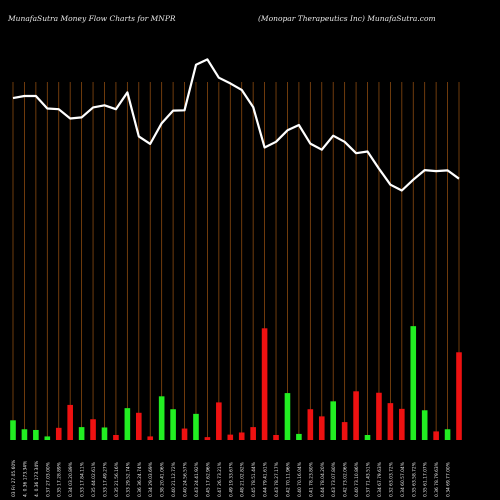  Describe the element at coordinates (60, 479) in the screenshot. I see `x-tick-label: 0.35 17.28.89%` at that location.